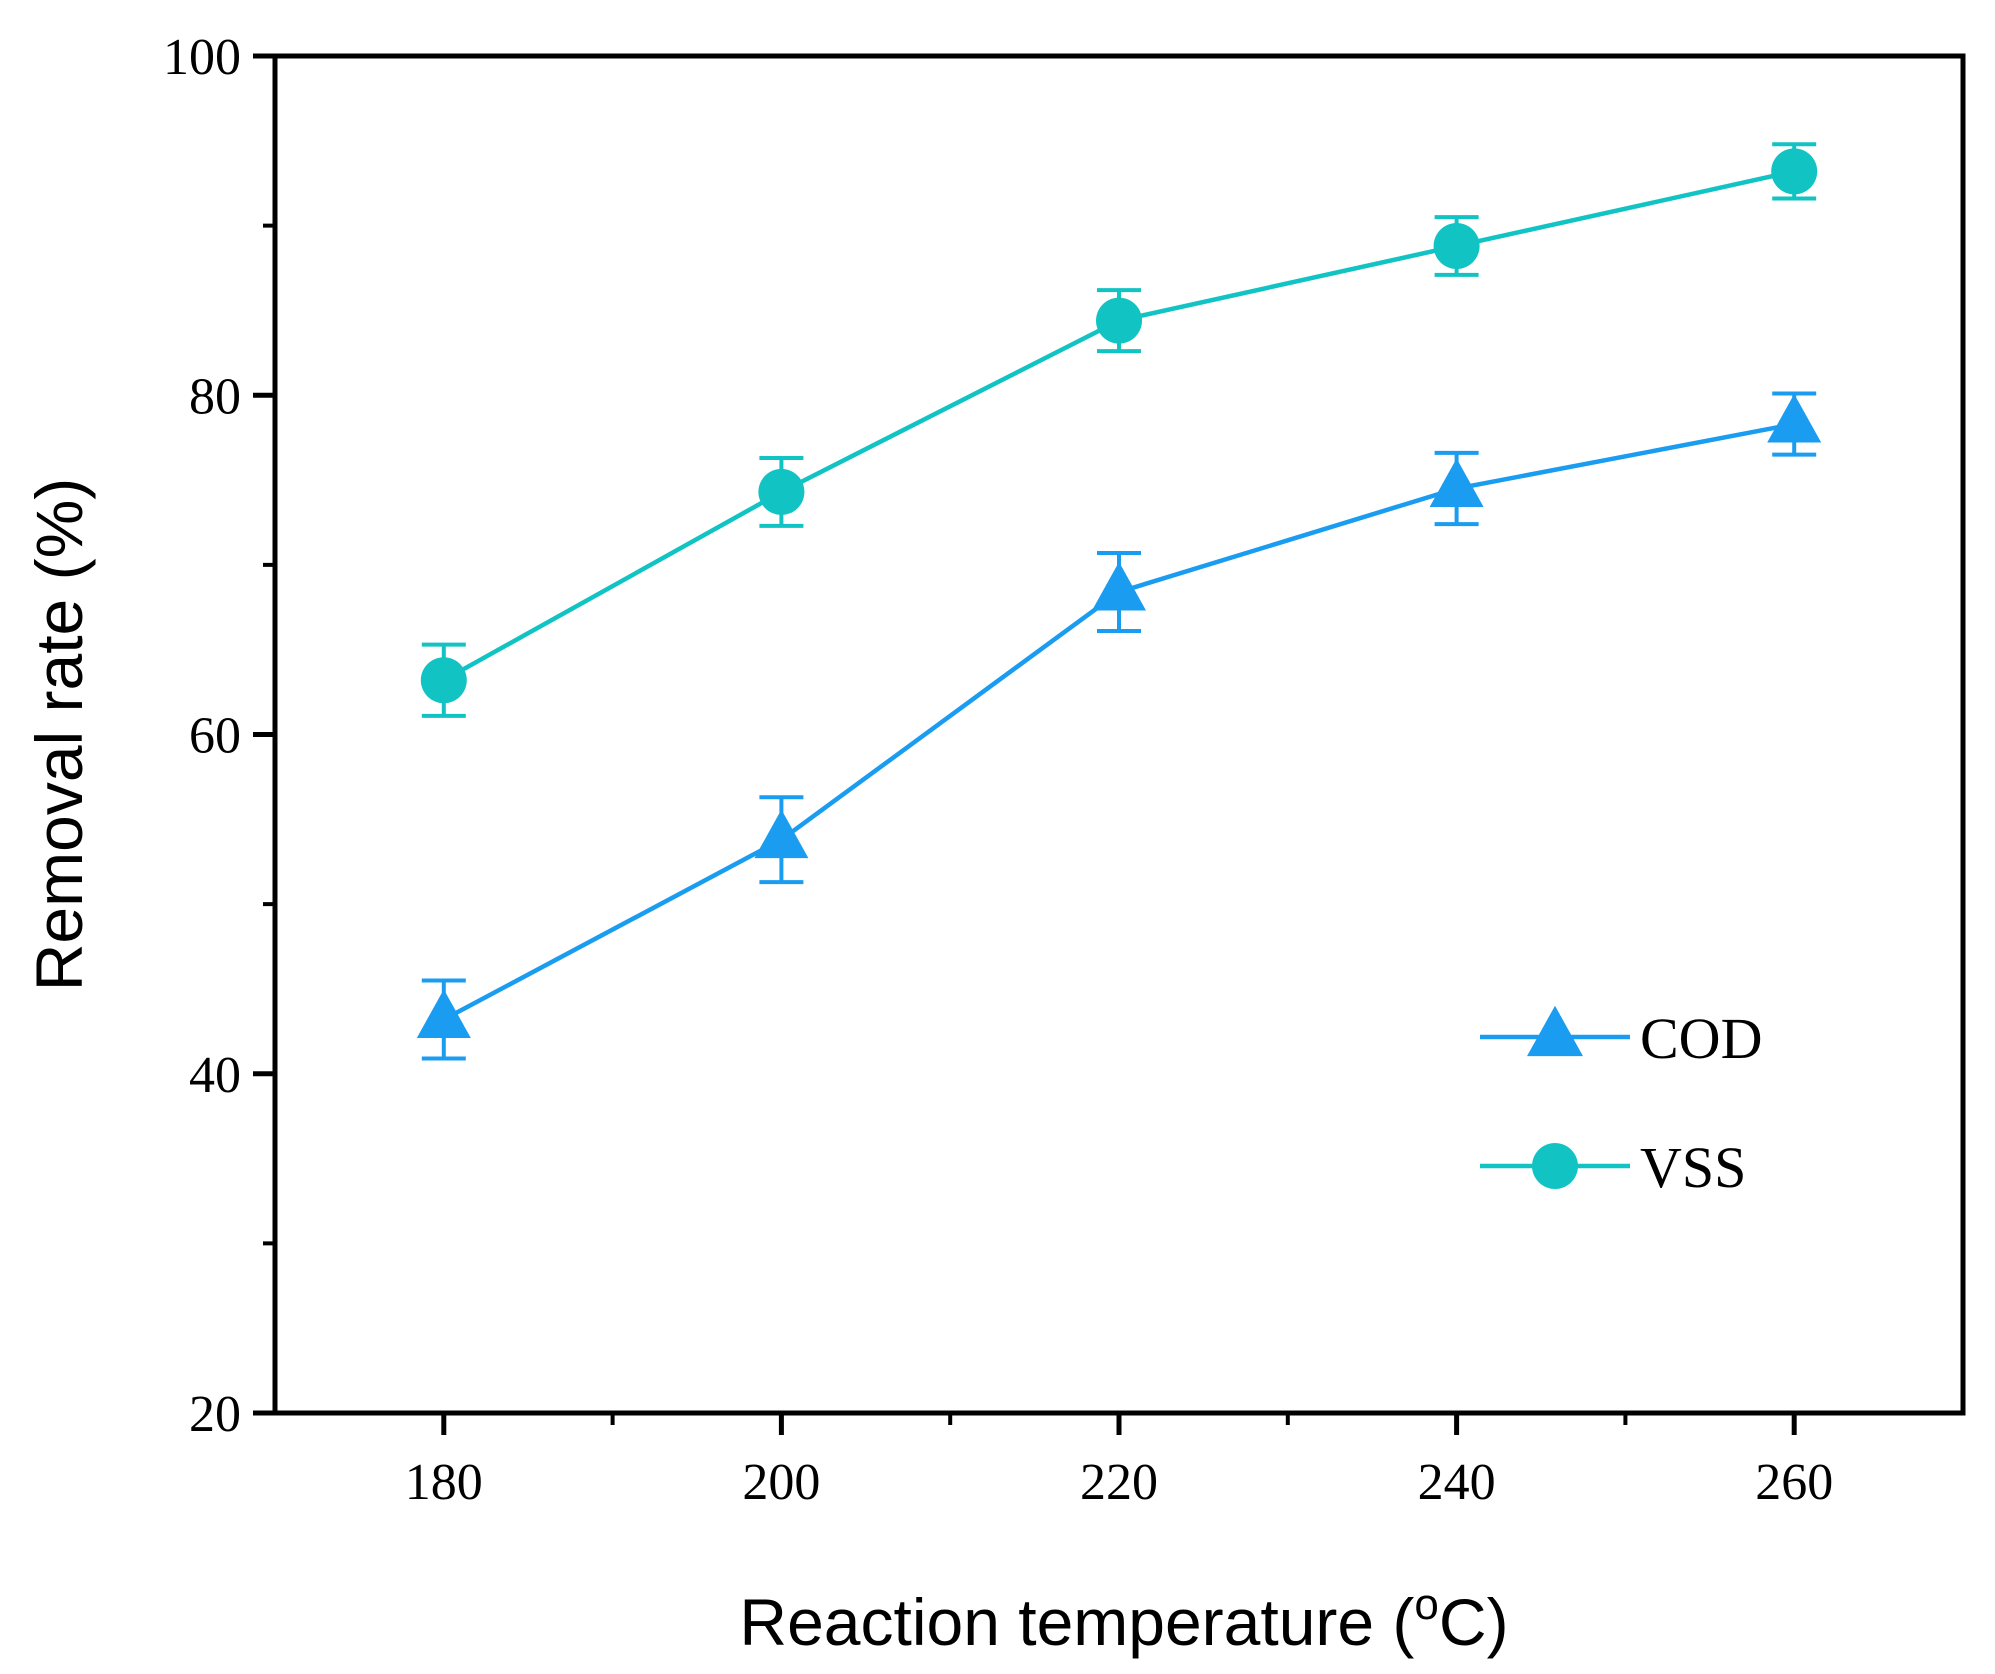  What do you see at coordinates (1076, 1622) in the screenshot?
I see `x-axis-title-main: Reaction temperature (` at bounding box center [1076, 1622].